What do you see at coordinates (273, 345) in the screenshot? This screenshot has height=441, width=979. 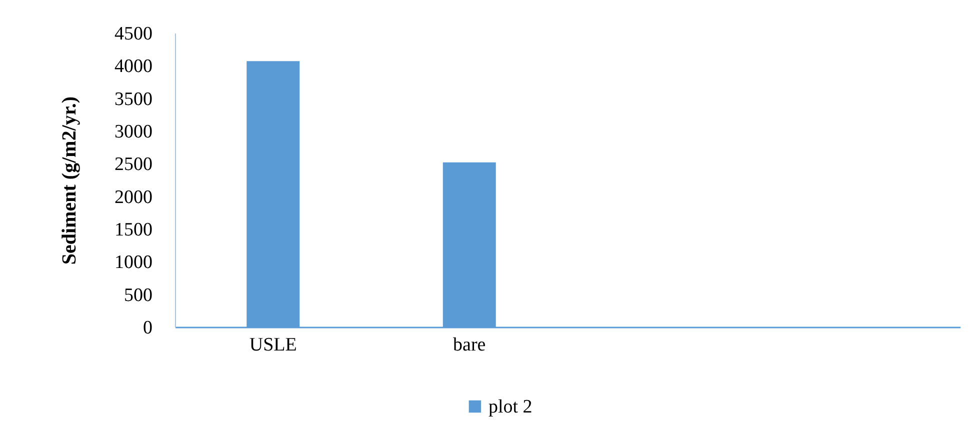 I see `x-tick-label: USLE` at bounding box center [273, 345].